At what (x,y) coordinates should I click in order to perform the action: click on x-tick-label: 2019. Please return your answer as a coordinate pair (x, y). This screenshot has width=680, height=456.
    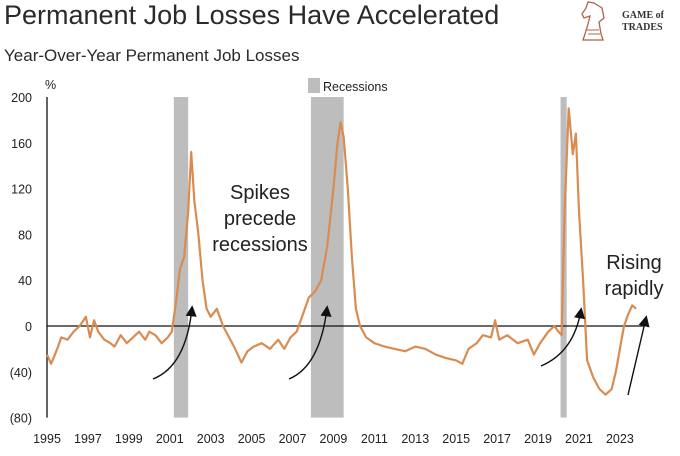
    Looking at the image, I should click on (538, 439).